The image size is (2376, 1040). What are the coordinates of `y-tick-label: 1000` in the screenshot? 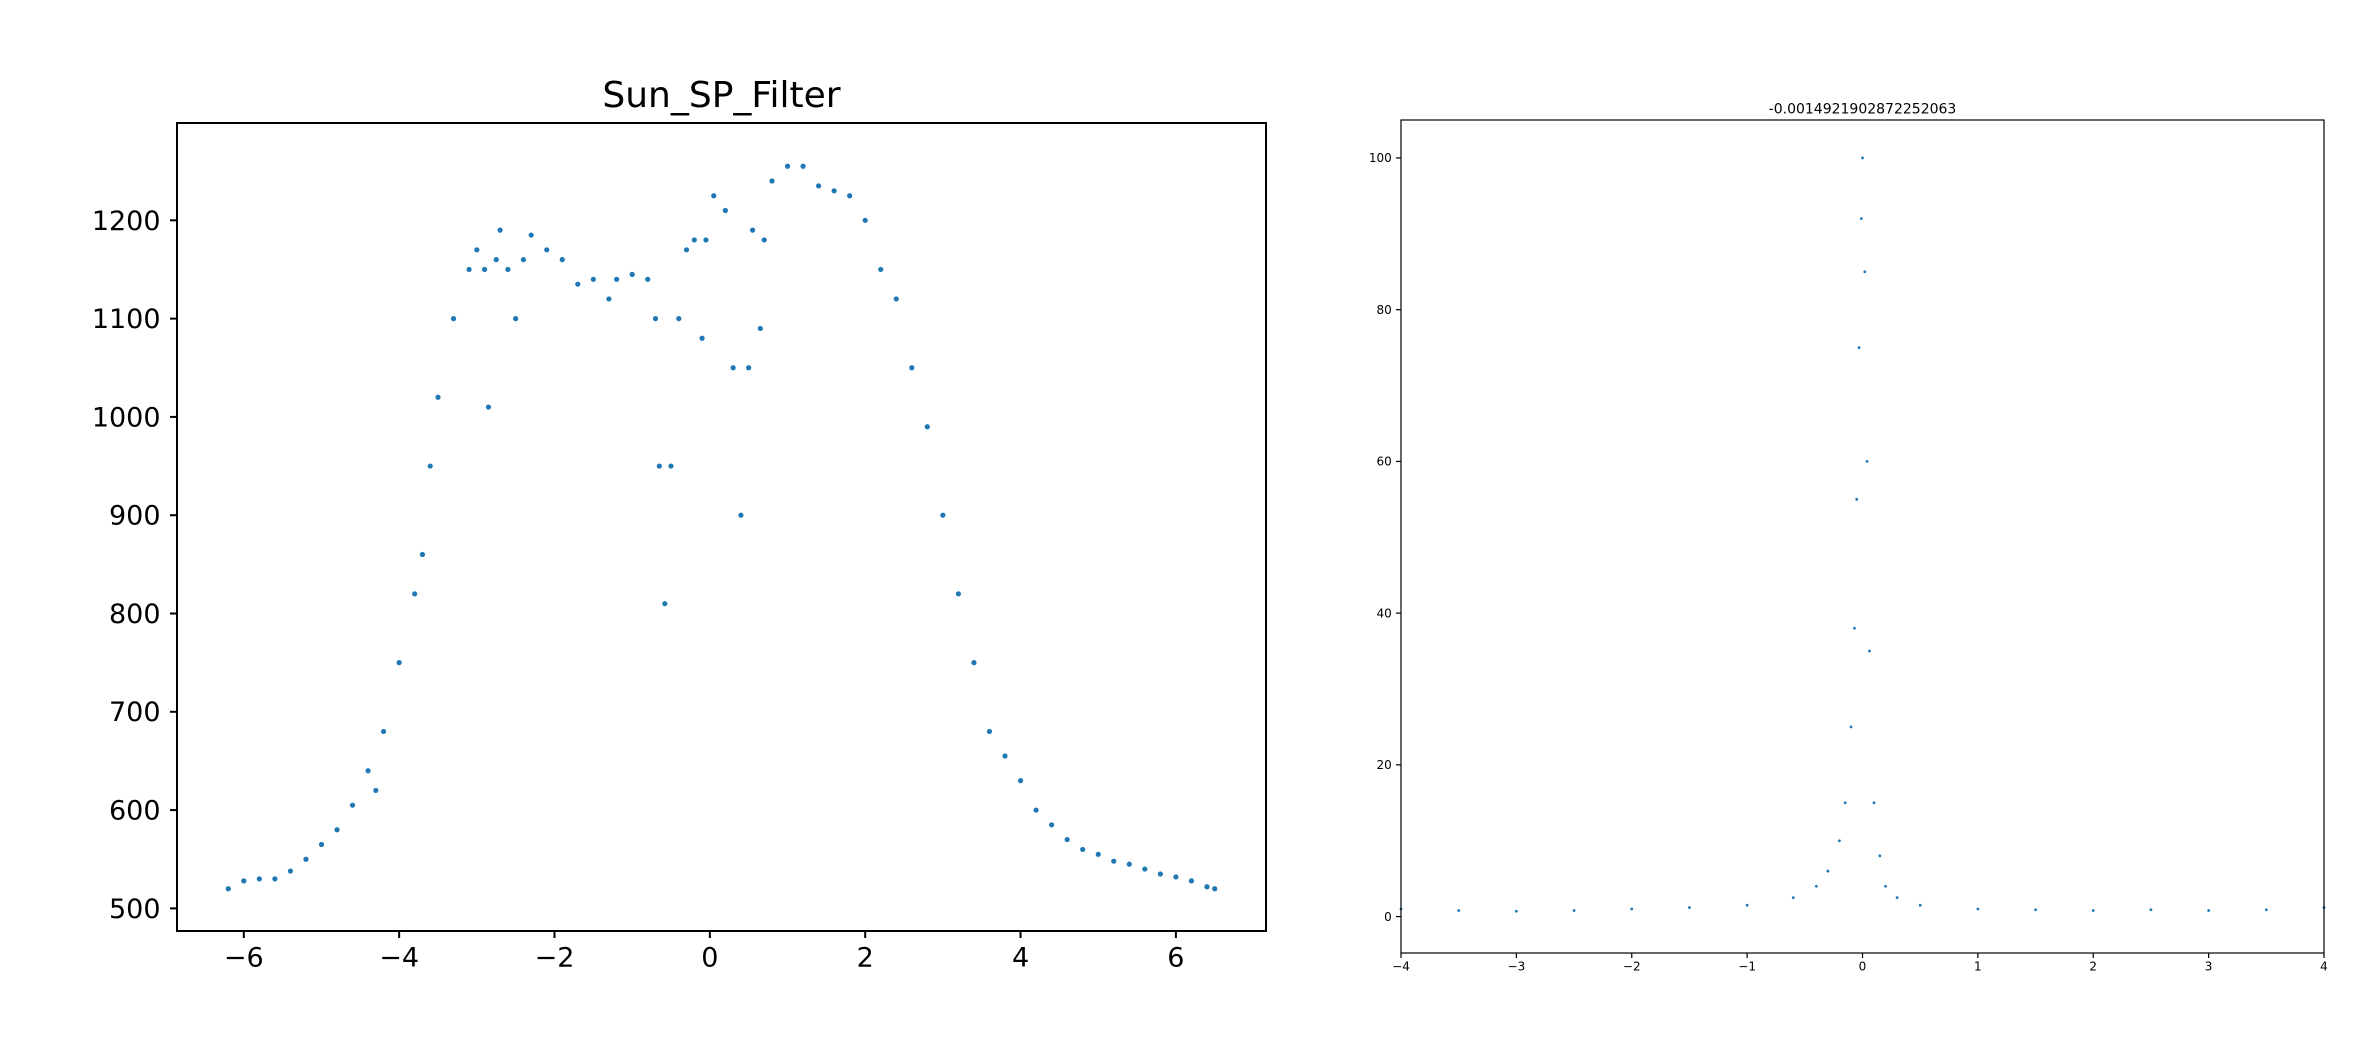 It's located at (126, 417).